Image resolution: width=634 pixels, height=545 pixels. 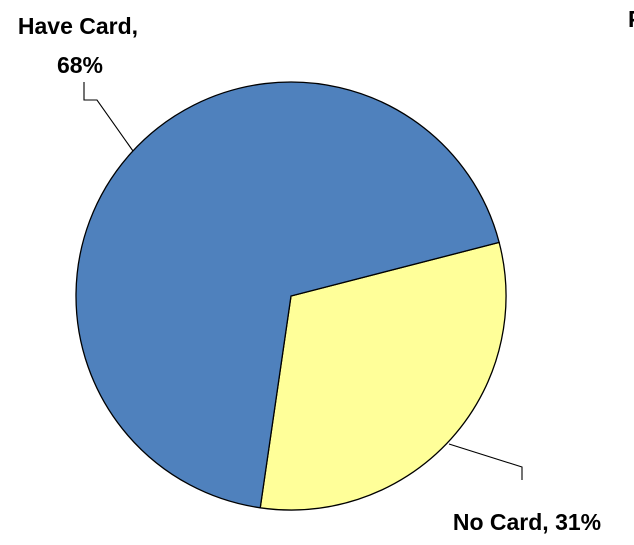 What do you see at coordinates (485, 461) in the screenshot?
I see `leader-line-no-card` at bounding box center [485, 461].